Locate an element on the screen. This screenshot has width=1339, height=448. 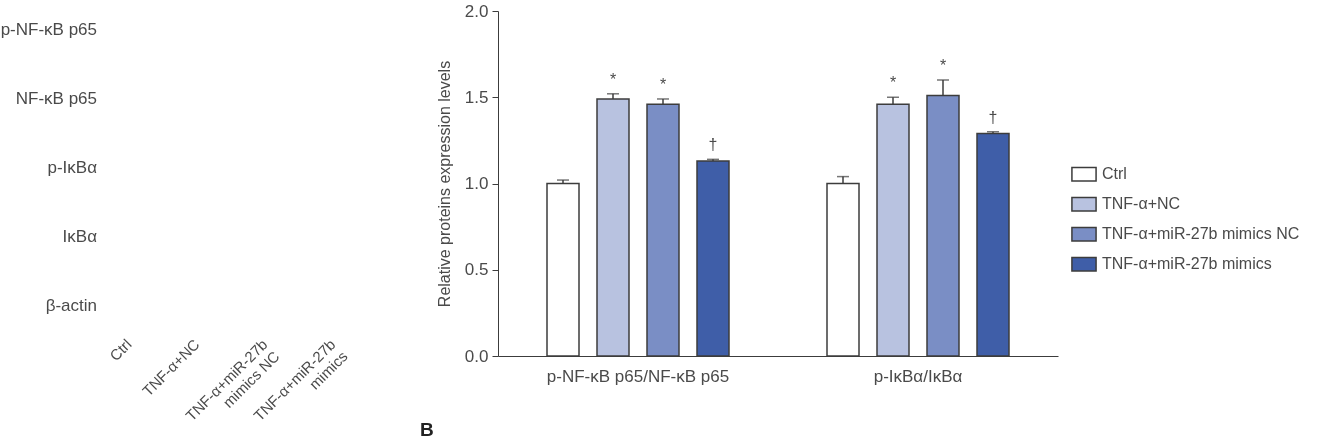
y-tick-label: 0.5 is located at coordinates (476, 270).